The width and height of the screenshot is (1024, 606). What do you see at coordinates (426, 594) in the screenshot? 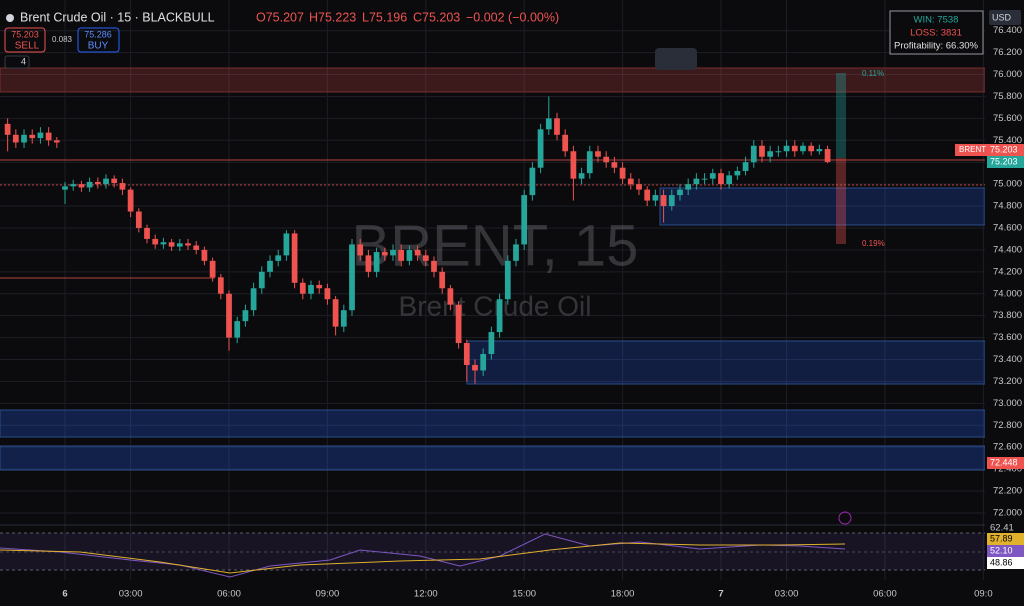
I see `x-tick-label: 12:00` at bounding box center [426, 594].